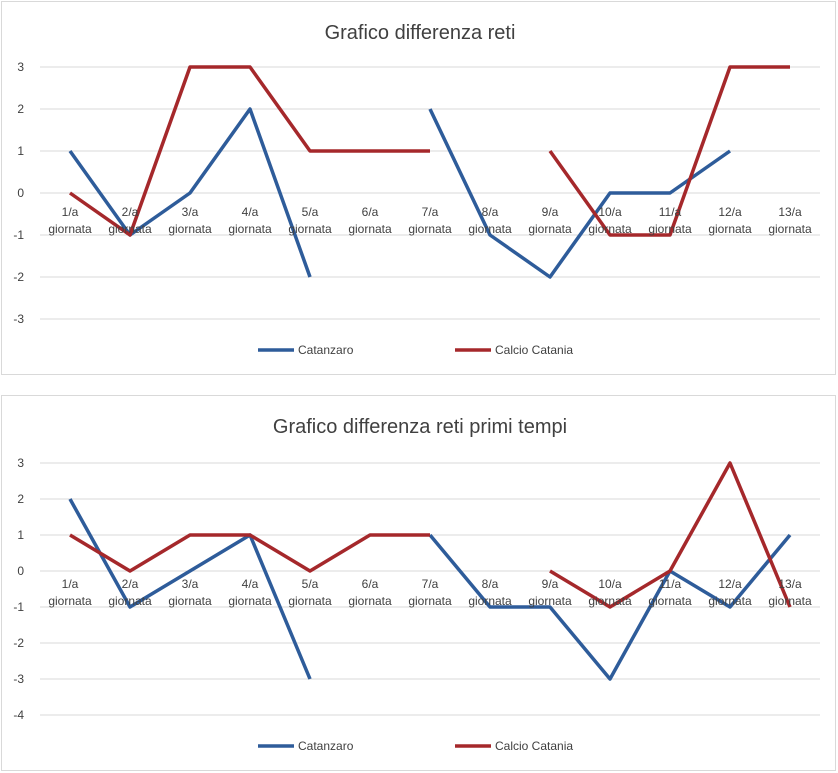 The width and height of the screenshot is (838, 773). Describe the element at coordinates (420, 33) in the screenshot. I see `chart-title: Grafico differenza reti` at that location.